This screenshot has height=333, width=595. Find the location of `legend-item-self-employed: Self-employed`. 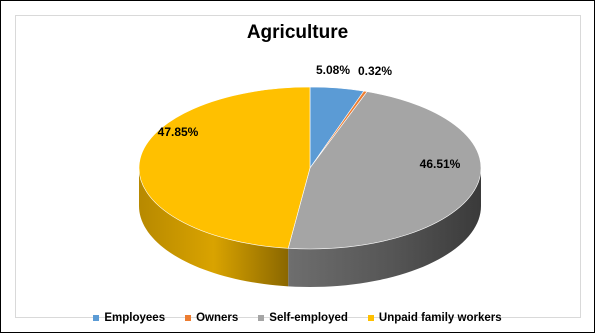

legend-item-self-employed: Self-employed is located at coordinates (303, 318).